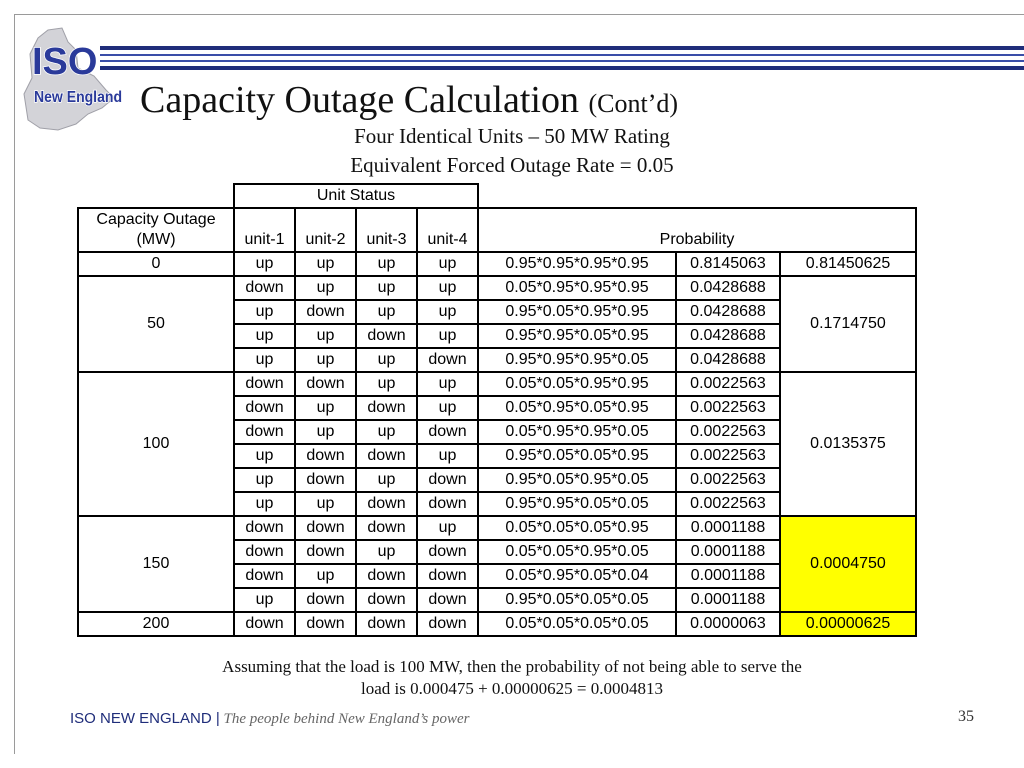  I want to click on title-main: Capacity Outage Calculation, so click(359, 100).